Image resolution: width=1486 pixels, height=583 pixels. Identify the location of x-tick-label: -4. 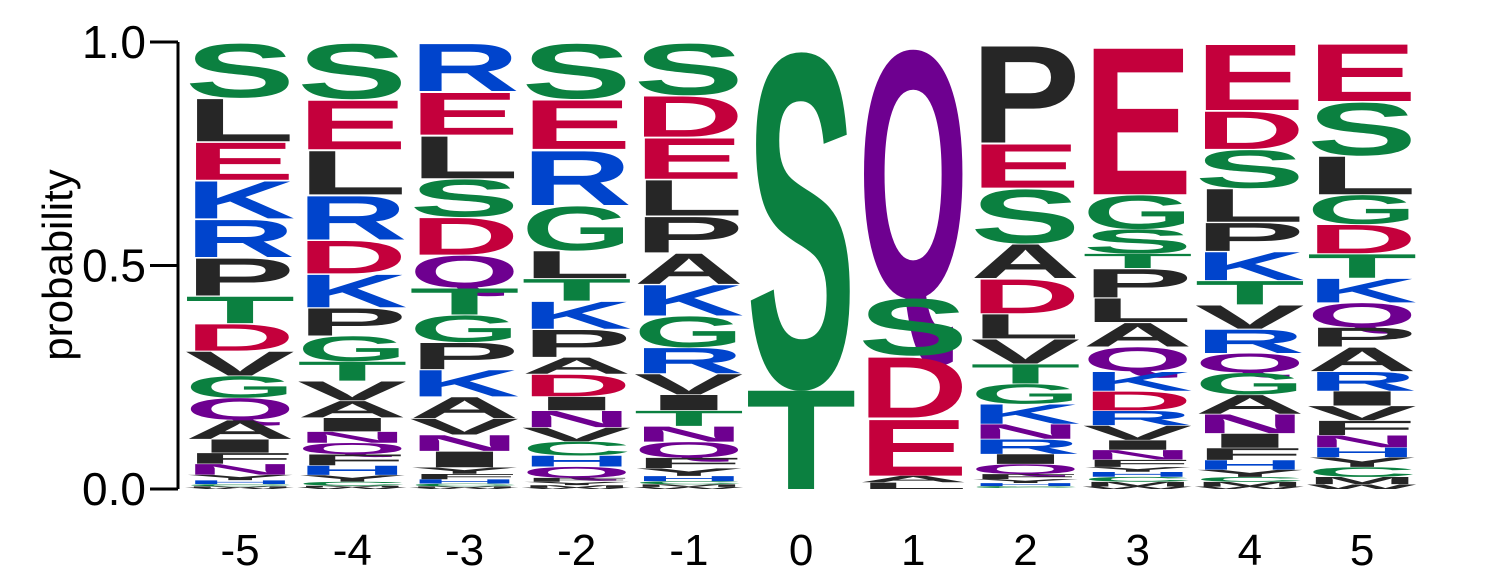
(352, 550).